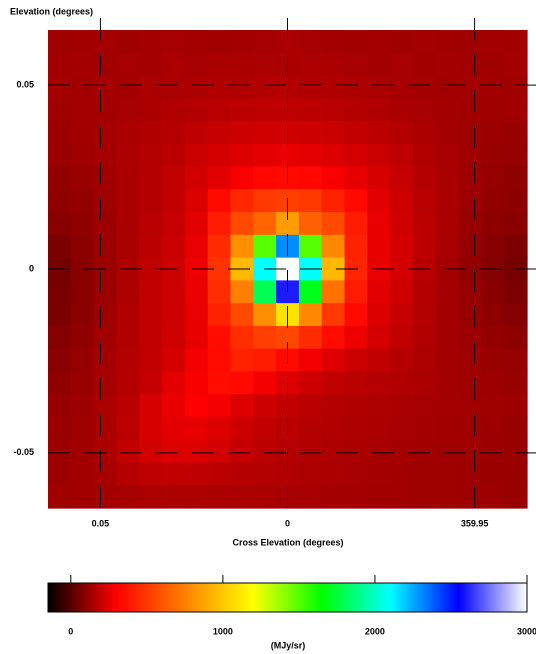  I want to click on colorbar-tick-label: 2000, so click(375, 631).